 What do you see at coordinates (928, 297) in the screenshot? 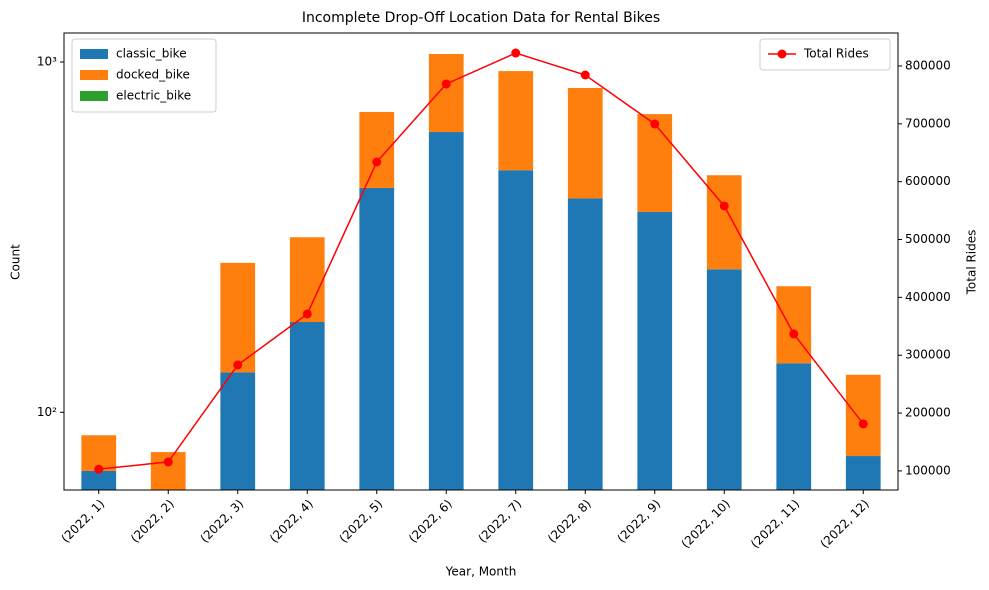
I see `y2-tick-label: 400000` at bounding box center [928, 297].